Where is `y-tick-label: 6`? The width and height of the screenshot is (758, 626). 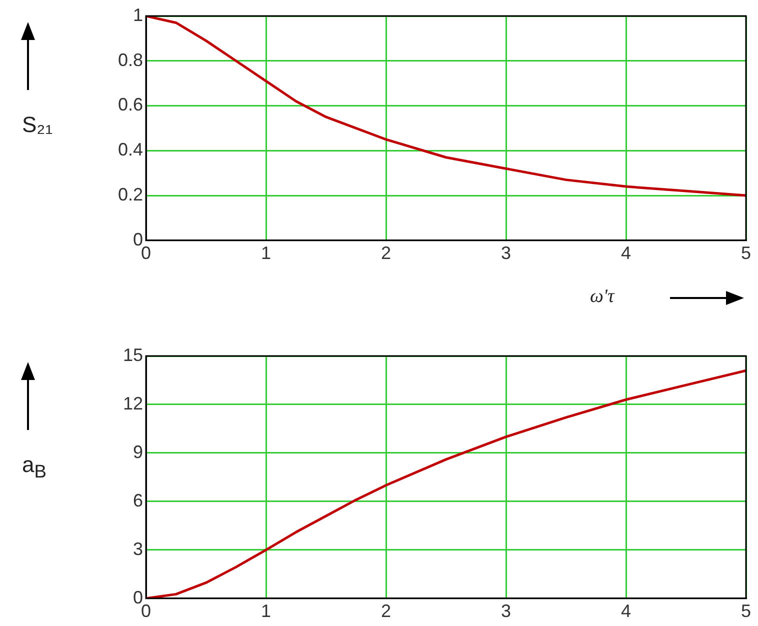
y-tick-label: 6 is located at coordinates (137, 500).